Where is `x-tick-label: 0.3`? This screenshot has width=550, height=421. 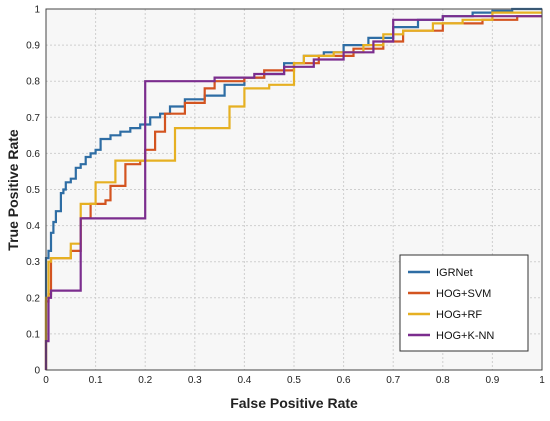
x-tick-label: 0.3 is located at coordinates (195, 380).